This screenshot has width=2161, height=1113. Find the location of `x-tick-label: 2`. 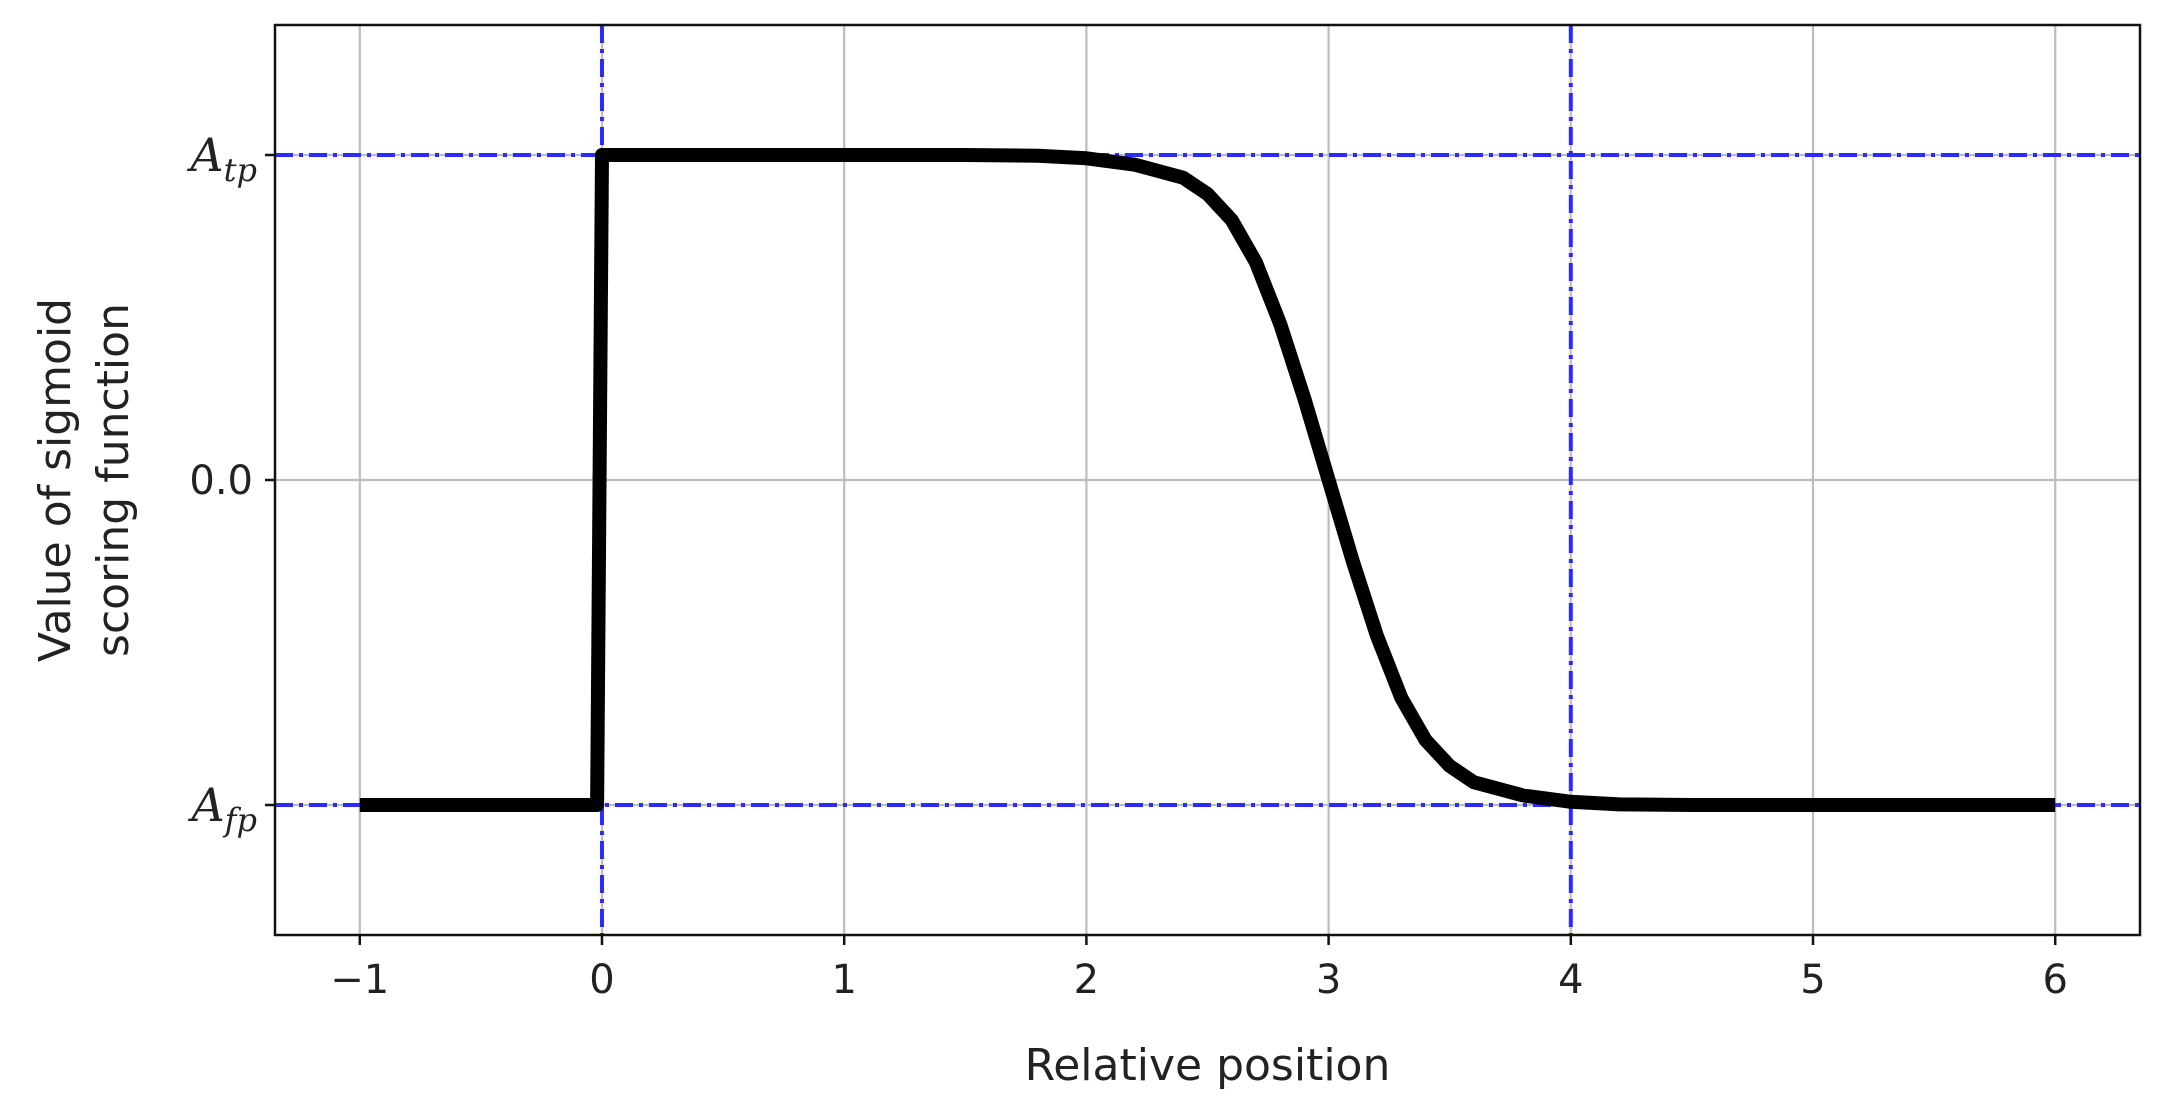

x-tick-label: 2 is located at coordinates (1086, 980).